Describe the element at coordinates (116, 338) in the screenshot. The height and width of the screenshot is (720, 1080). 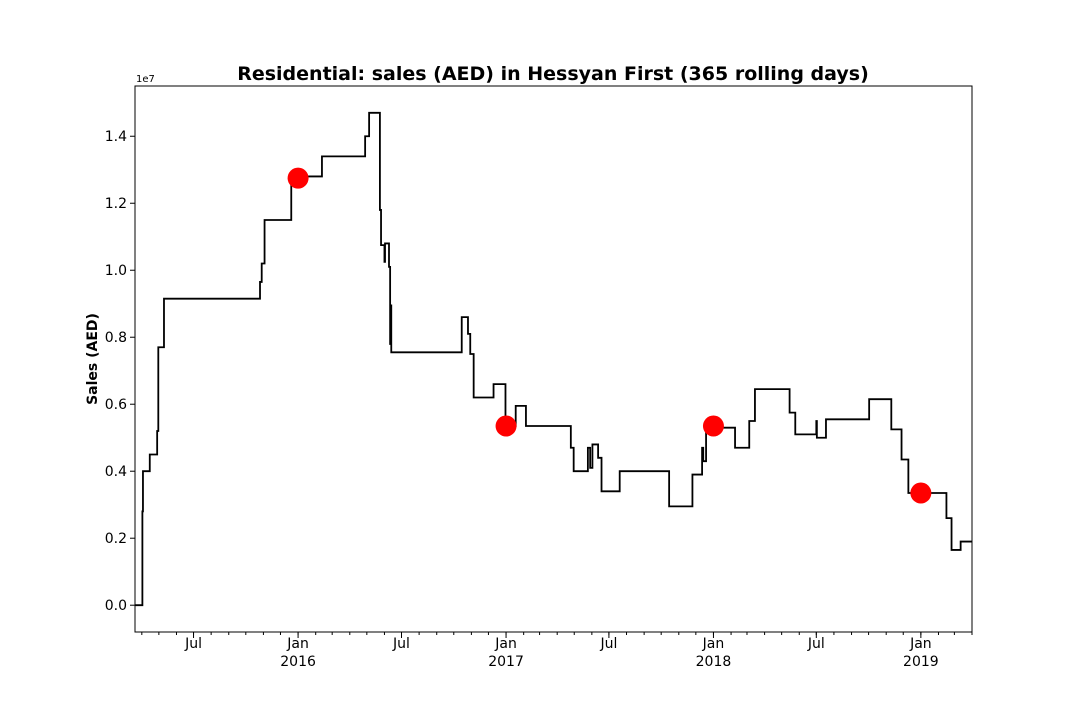
I see `y-tick-label: 0.8` at that location.